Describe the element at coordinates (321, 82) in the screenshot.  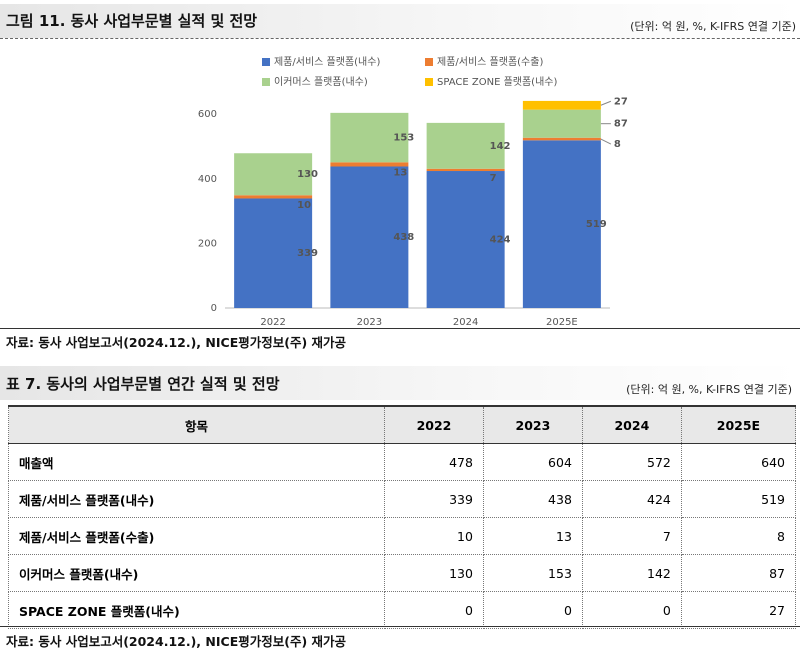
I see `legend-label: 이커머스 플랫폼(내수)` at that location.